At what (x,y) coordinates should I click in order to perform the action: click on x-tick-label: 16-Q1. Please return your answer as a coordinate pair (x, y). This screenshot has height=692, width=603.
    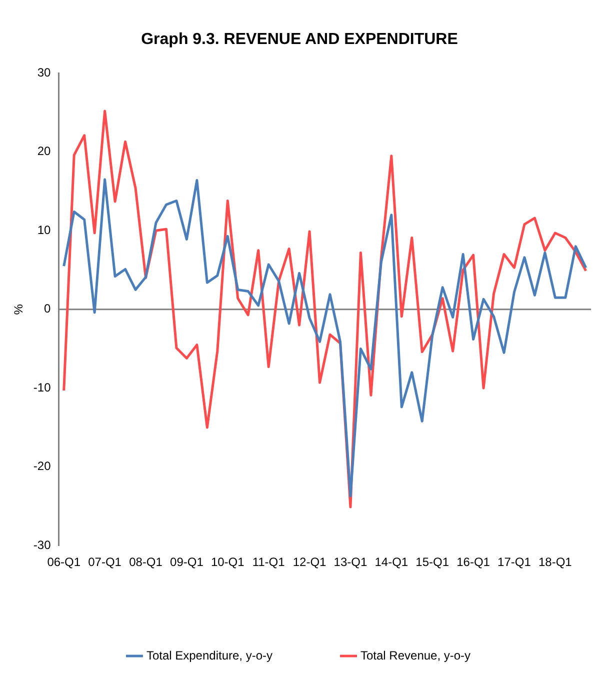
    Looking at the image, I should click on (473, 562).